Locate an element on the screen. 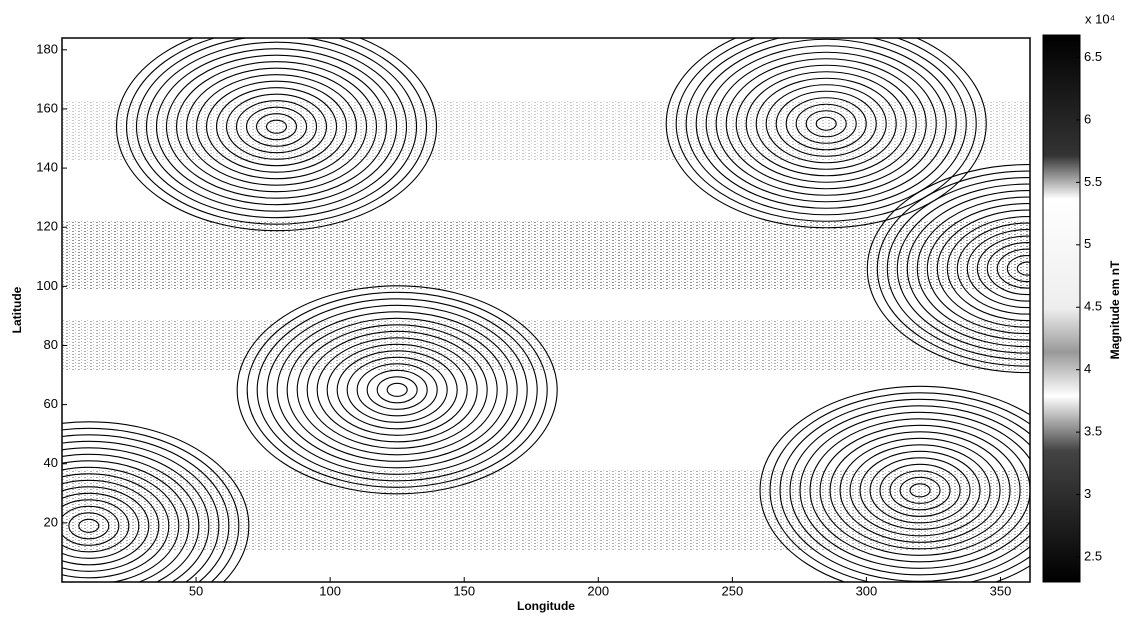 Image resolution: width=1130 pixels, height=626 pixels. y-tick-label: 180 is located at coordinates (47, 48).